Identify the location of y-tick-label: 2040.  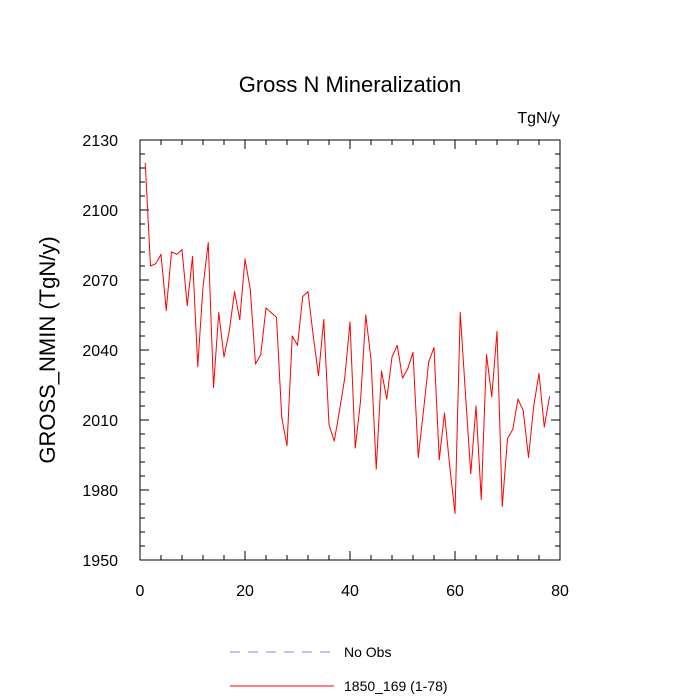
(100, 351).